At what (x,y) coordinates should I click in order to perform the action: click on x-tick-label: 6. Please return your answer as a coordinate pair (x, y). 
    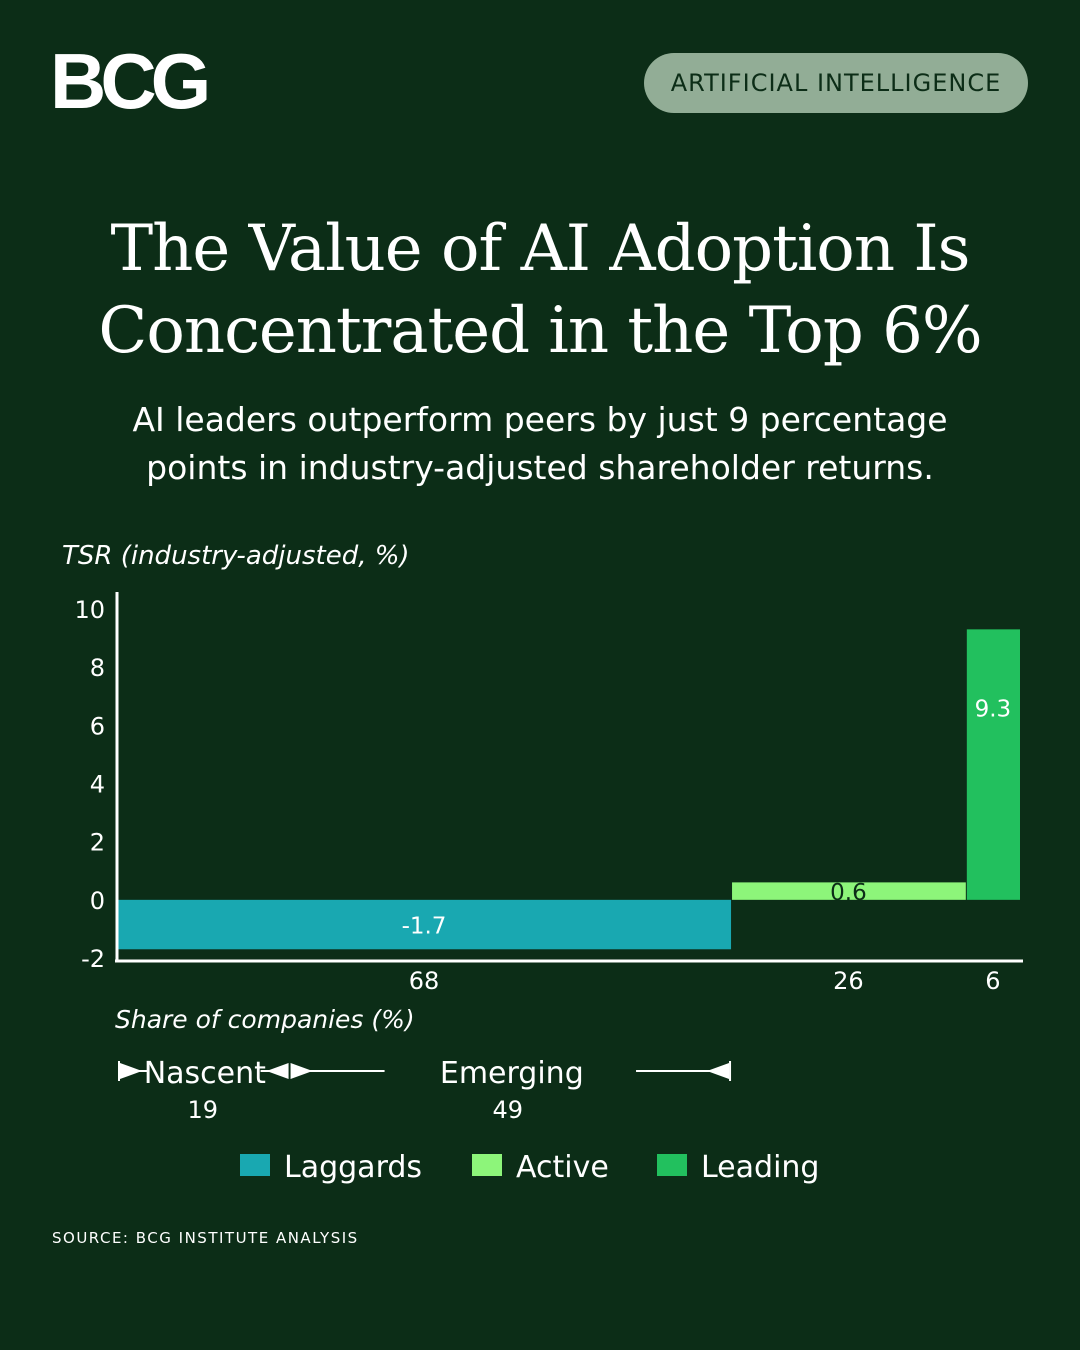
    Looking at the image, I should click on (992, 981).